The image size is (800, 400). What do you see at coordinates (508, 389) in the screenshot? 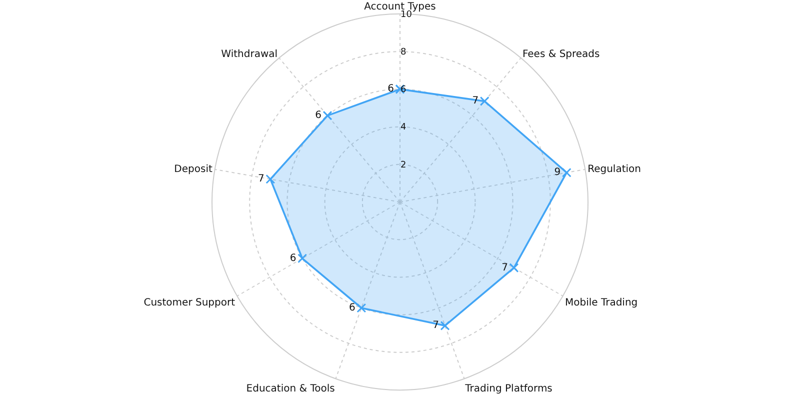
I see `spoke-label: Trading Platforms` at bounding box center [508, 389].